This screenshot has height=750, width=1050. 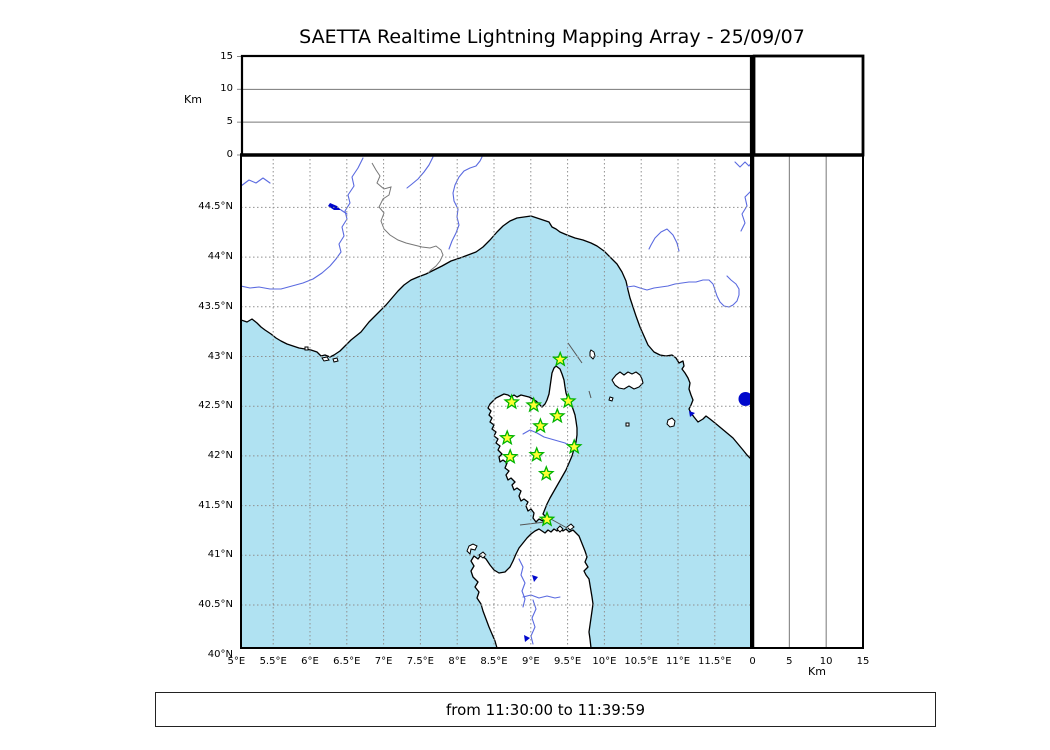 I want to click on latitude-tick-label: 42.5°N, so click(x=215, y=406).